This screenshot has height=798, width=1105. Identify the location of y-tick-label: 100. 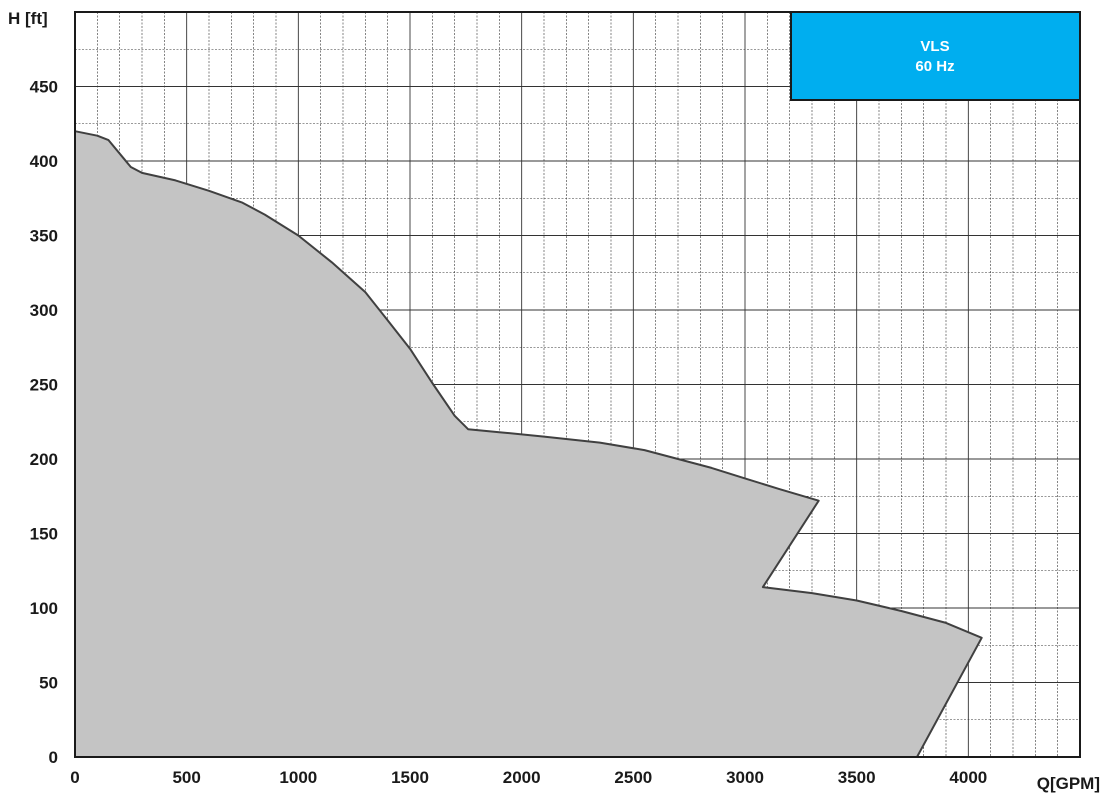
(44, 608).